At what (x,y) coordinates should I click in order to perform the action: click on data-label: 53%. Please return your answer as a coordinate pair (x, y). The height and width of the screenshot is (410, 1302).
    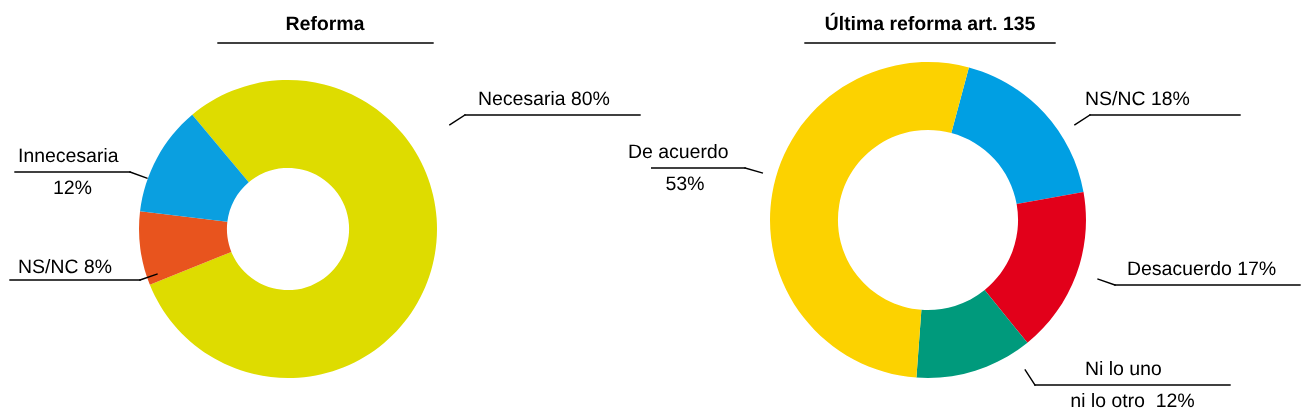
    Looking at the image, I should click on (685, 183).